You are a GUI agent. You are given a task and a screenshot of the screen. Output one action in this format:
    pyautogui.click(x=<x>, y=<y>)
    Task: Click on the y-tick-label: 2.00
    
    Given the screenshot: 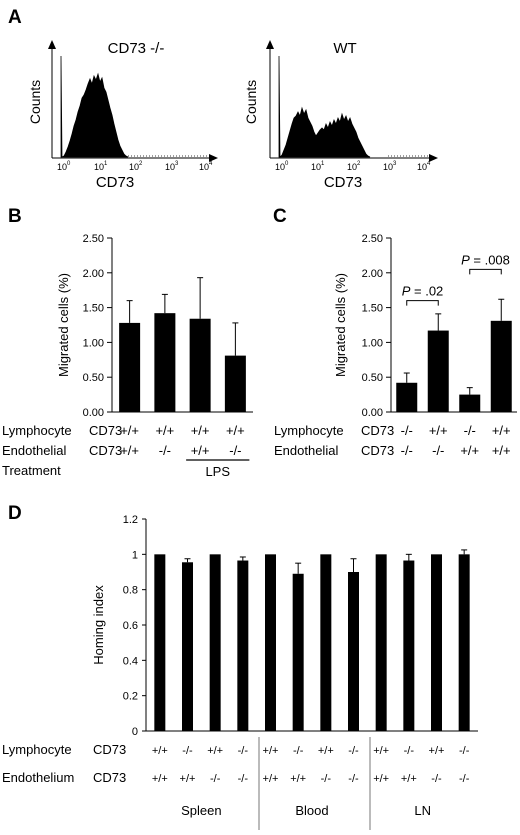 What is the action you would take?
    pyautogui.click(x=93, y=274)
    